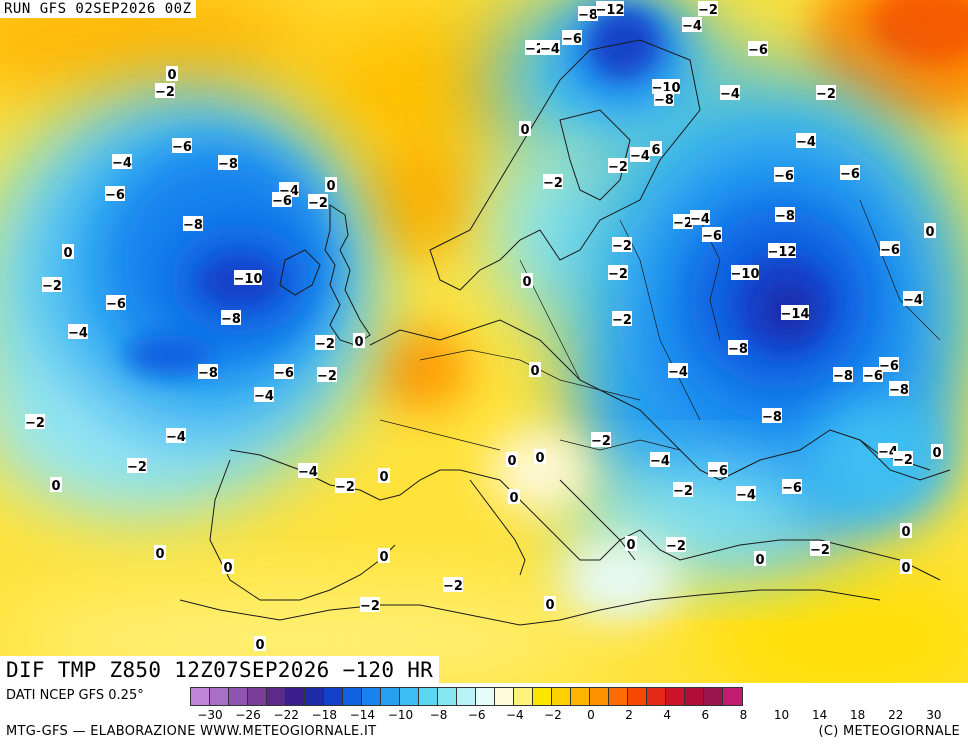 The width and height of the screenshot is (968, 745). I want to click on scale-tick-label: 10, so click(781, 715).